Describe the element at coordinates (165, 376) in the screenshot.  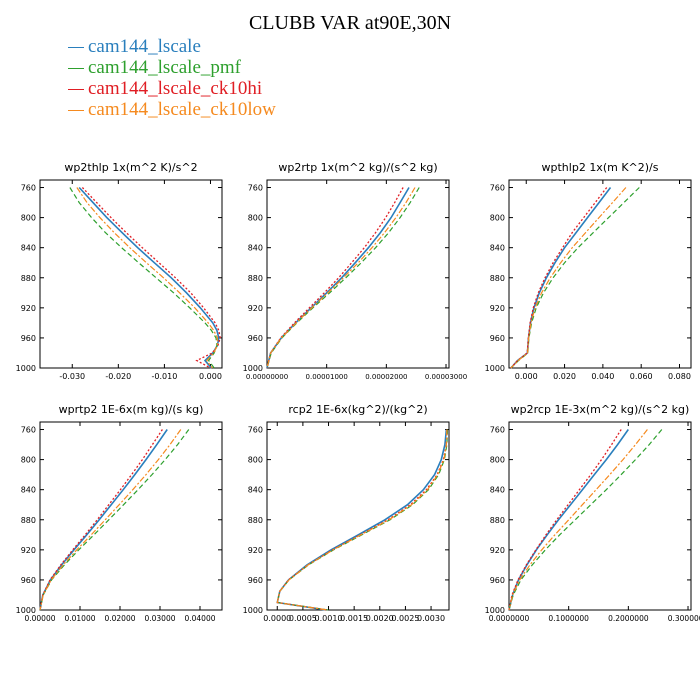
I see `x-tick-label-1-2: -0.010` at that location.